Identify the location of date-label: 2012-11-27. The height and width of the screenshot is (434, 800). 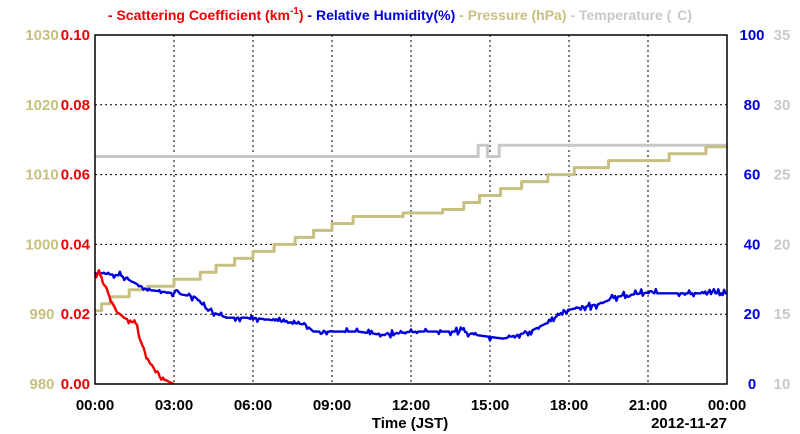
(689, 423).